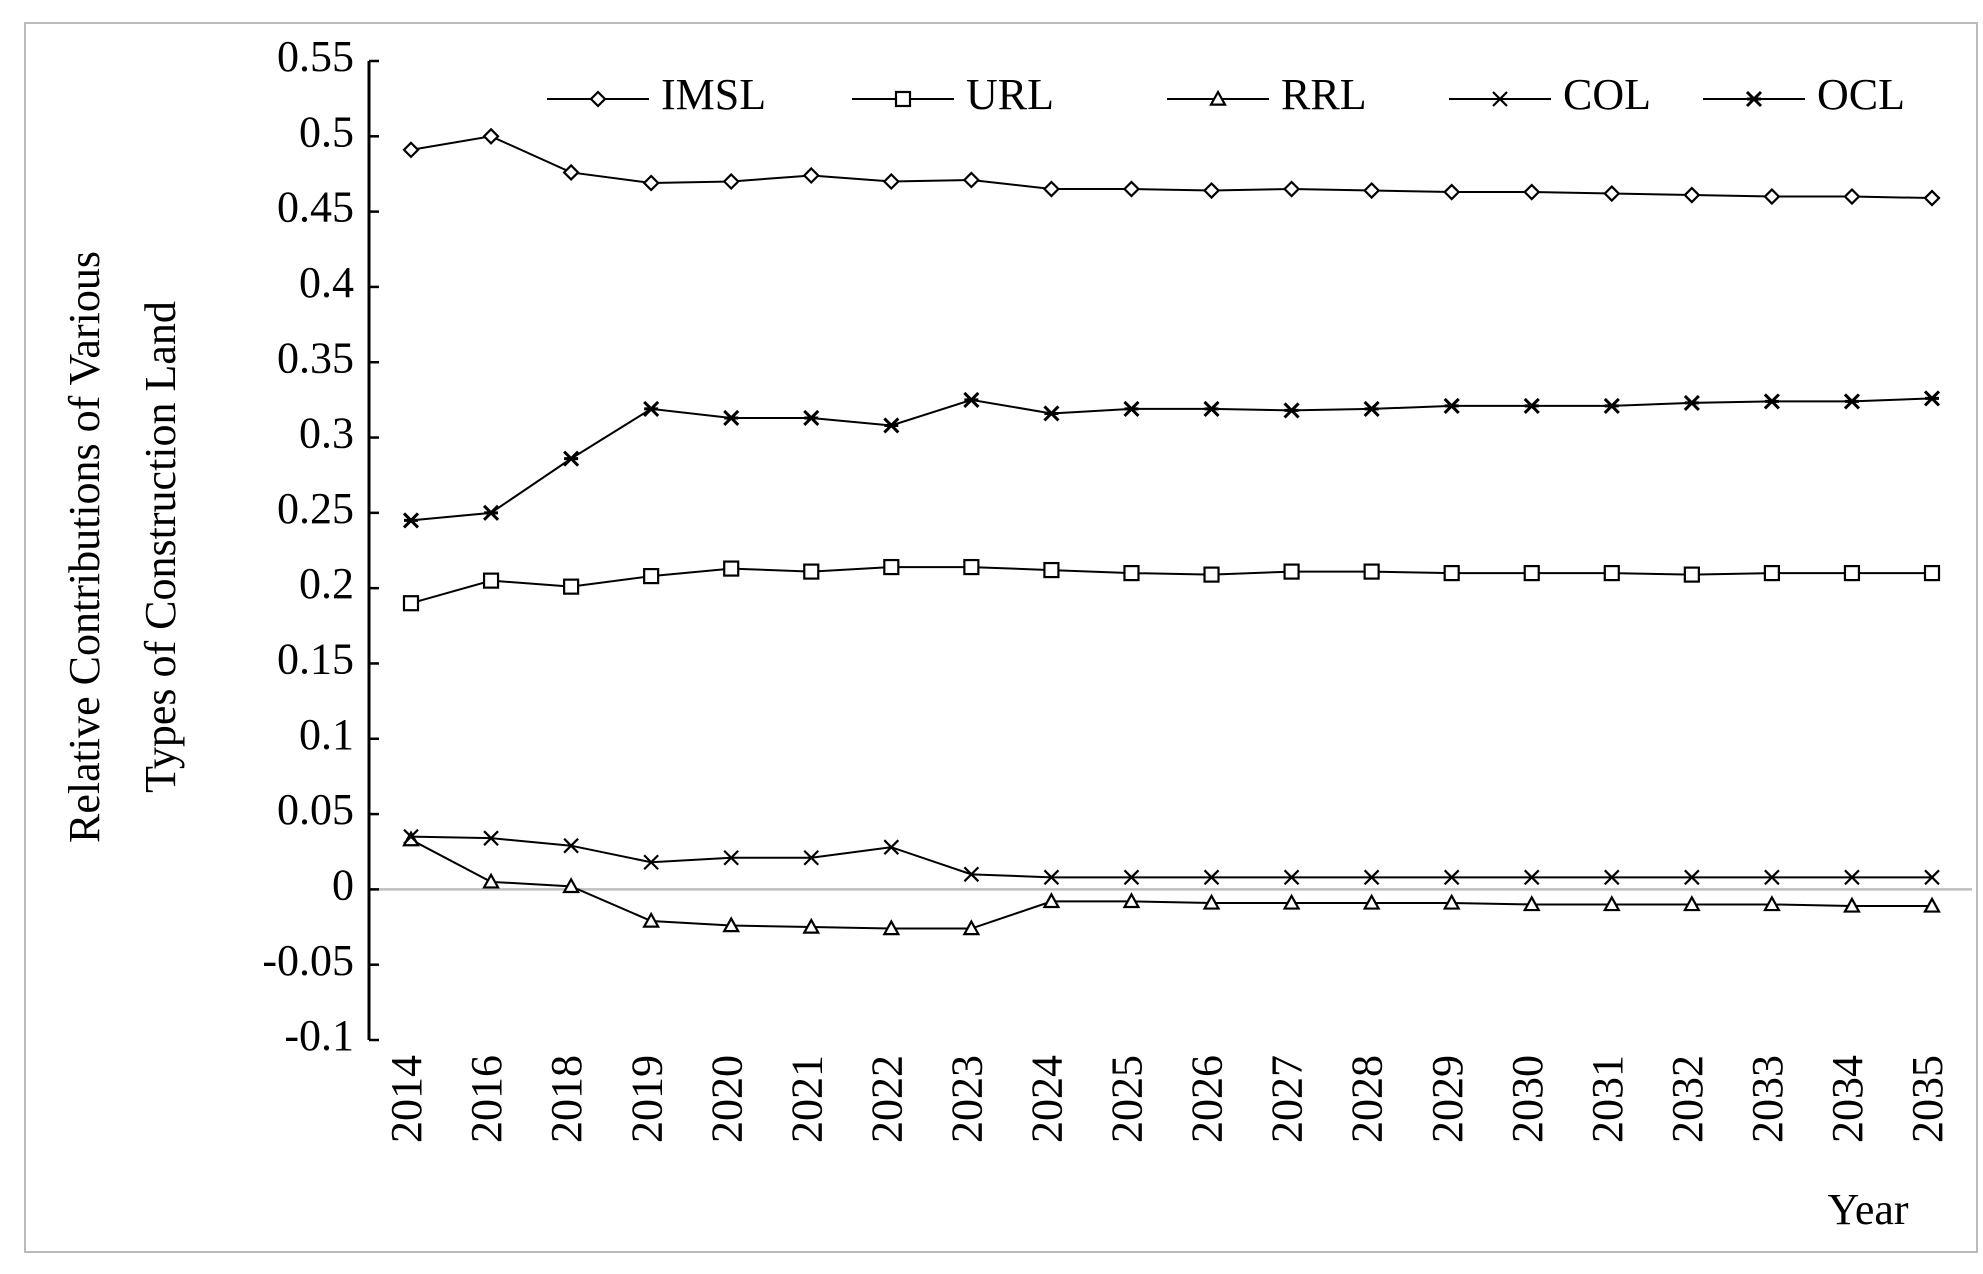  What do you see at coordinates (566, 1099) in the screenshot?
I see `x-tick-label: 2018` at bounding box center [566, 1099].